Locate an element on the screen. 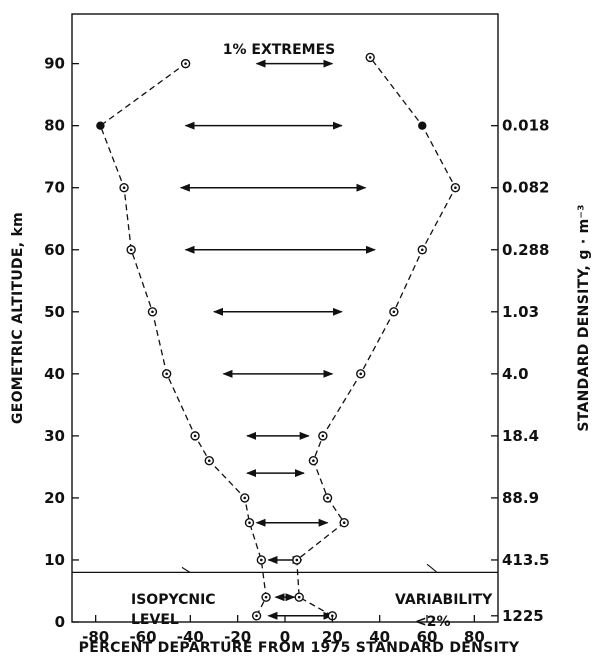 Image resolution: width=598 pixels, height=662 pixels. x-tick-label: -20 is located at coordinates (237, 637).